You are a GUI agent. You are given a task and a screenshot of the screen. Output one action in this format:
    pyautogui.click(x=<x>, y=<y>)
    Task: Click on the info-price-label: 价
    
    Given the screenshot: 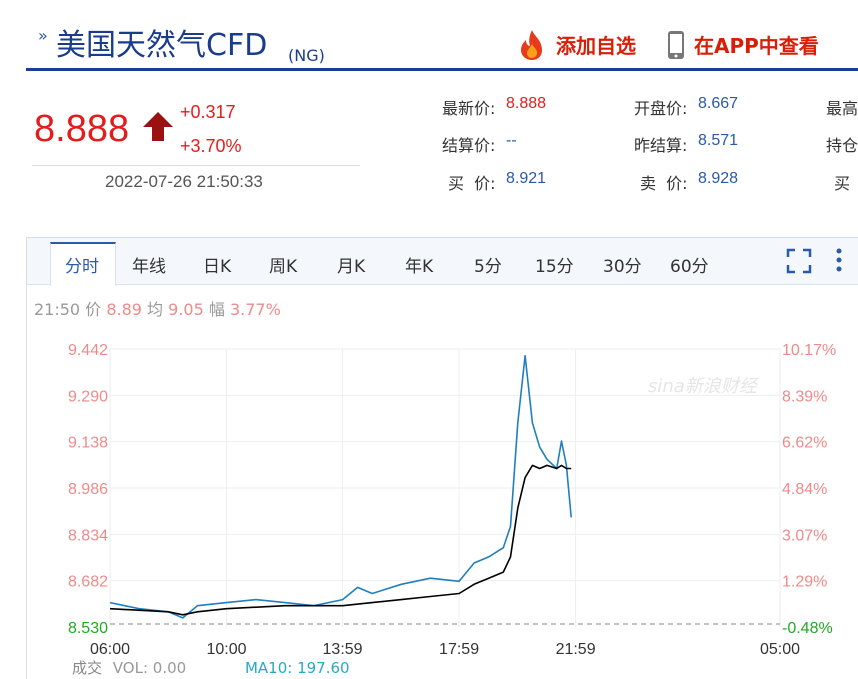 What is the action you would take?
    pyautogui.click(x=93, y=309)
    